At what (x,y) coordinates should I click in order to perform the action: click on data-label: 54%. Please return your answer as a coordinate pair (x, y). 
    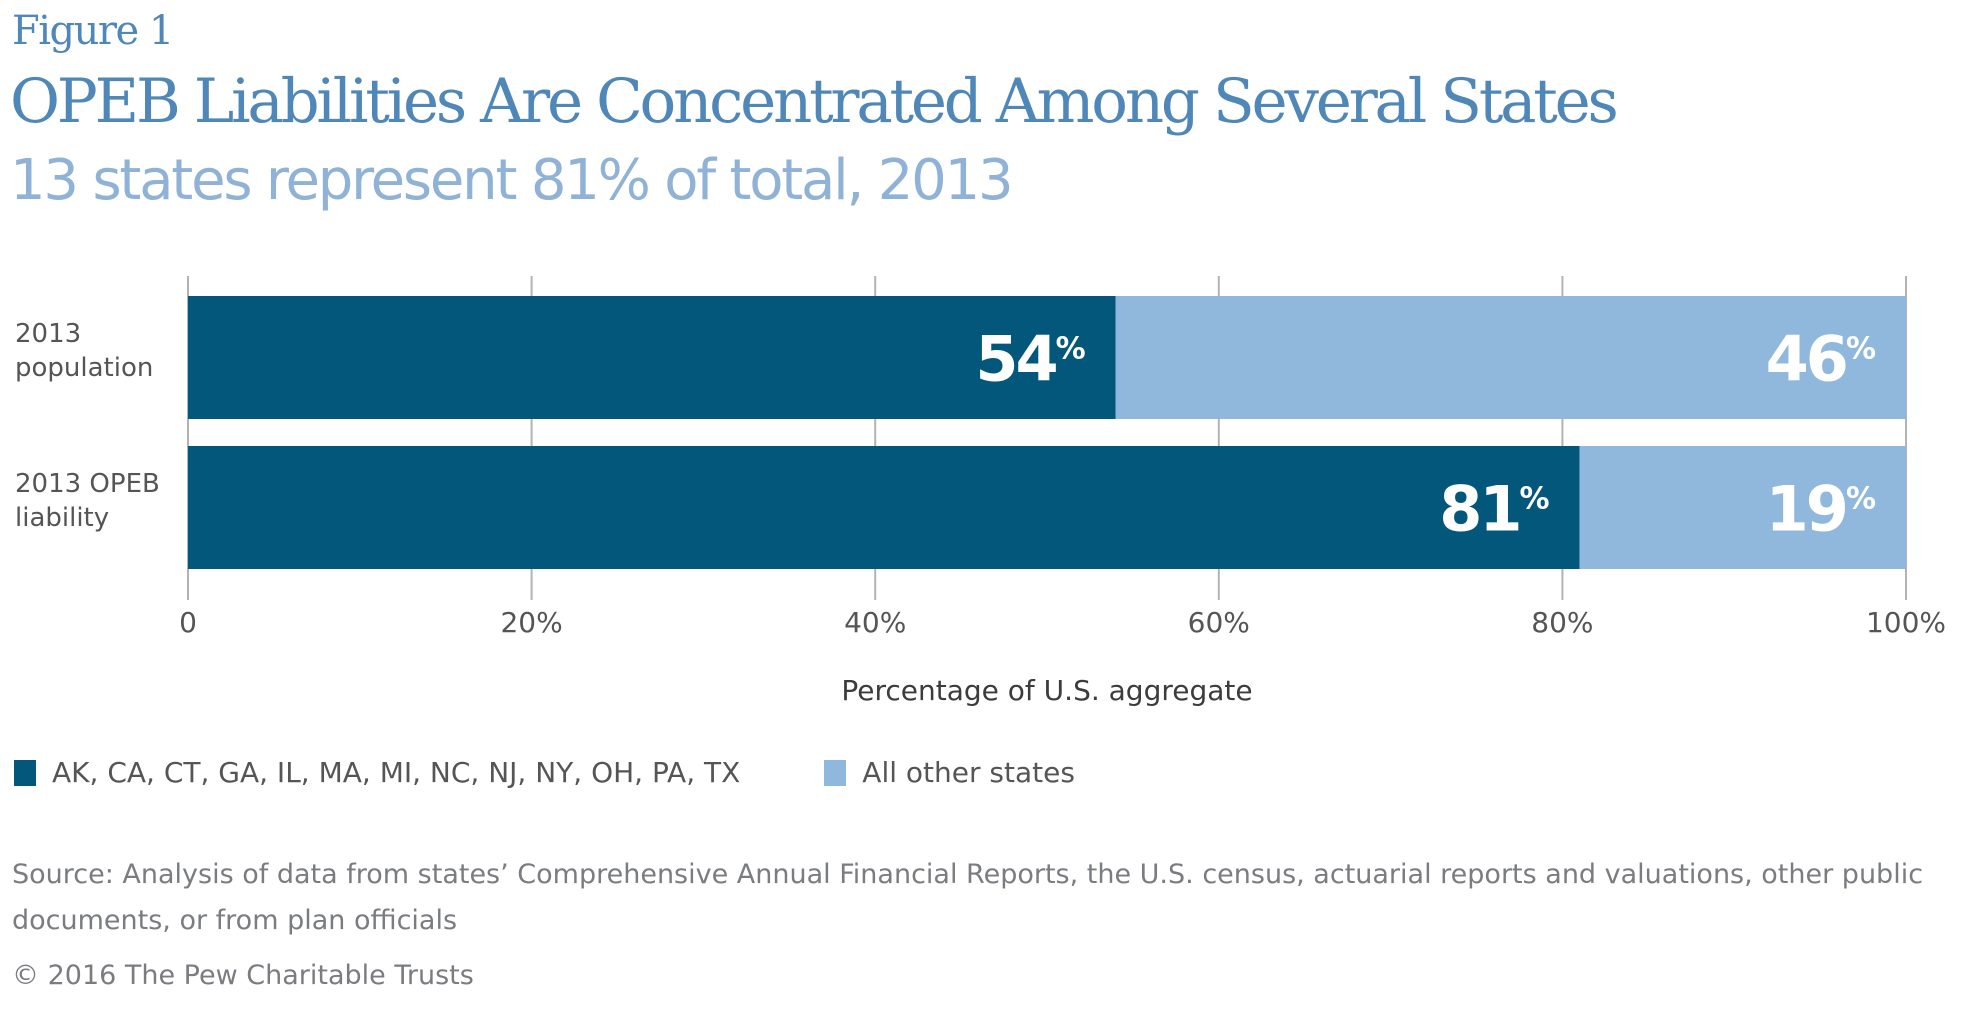
    Looking at the image, I should click on (1030, 359).